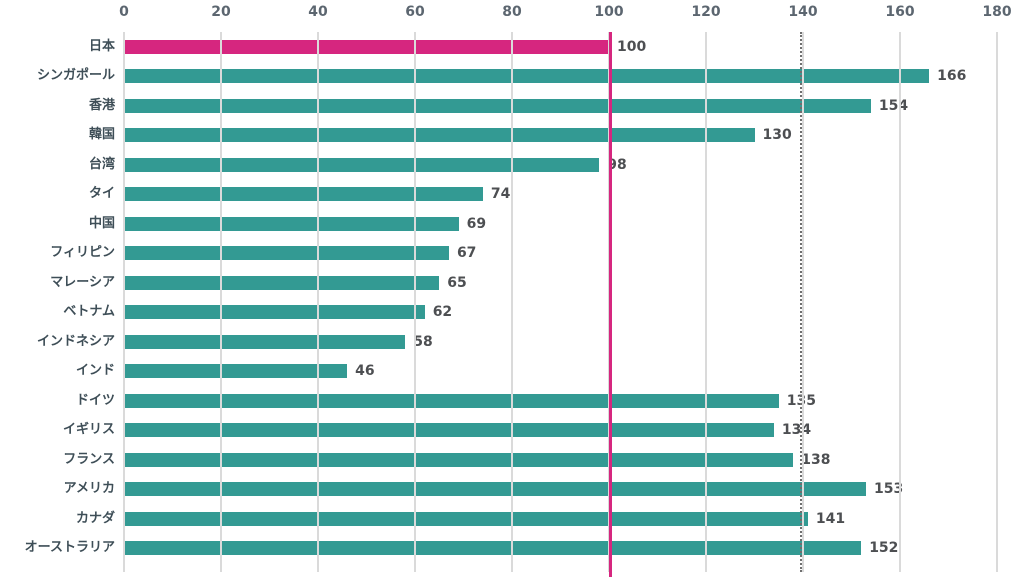  Describe the element at coordinates (512, 12) in the screenshot. I see `x-axis-tick-label: 80` at that location.